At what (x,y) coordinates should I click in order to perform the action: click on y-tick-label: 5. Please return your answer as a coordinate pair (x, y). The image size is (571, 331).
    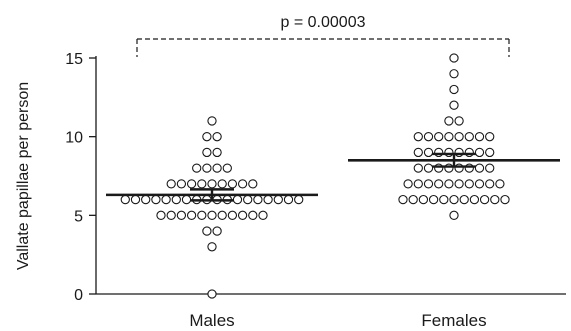
    Looking at the image, I should click on (78, 216).